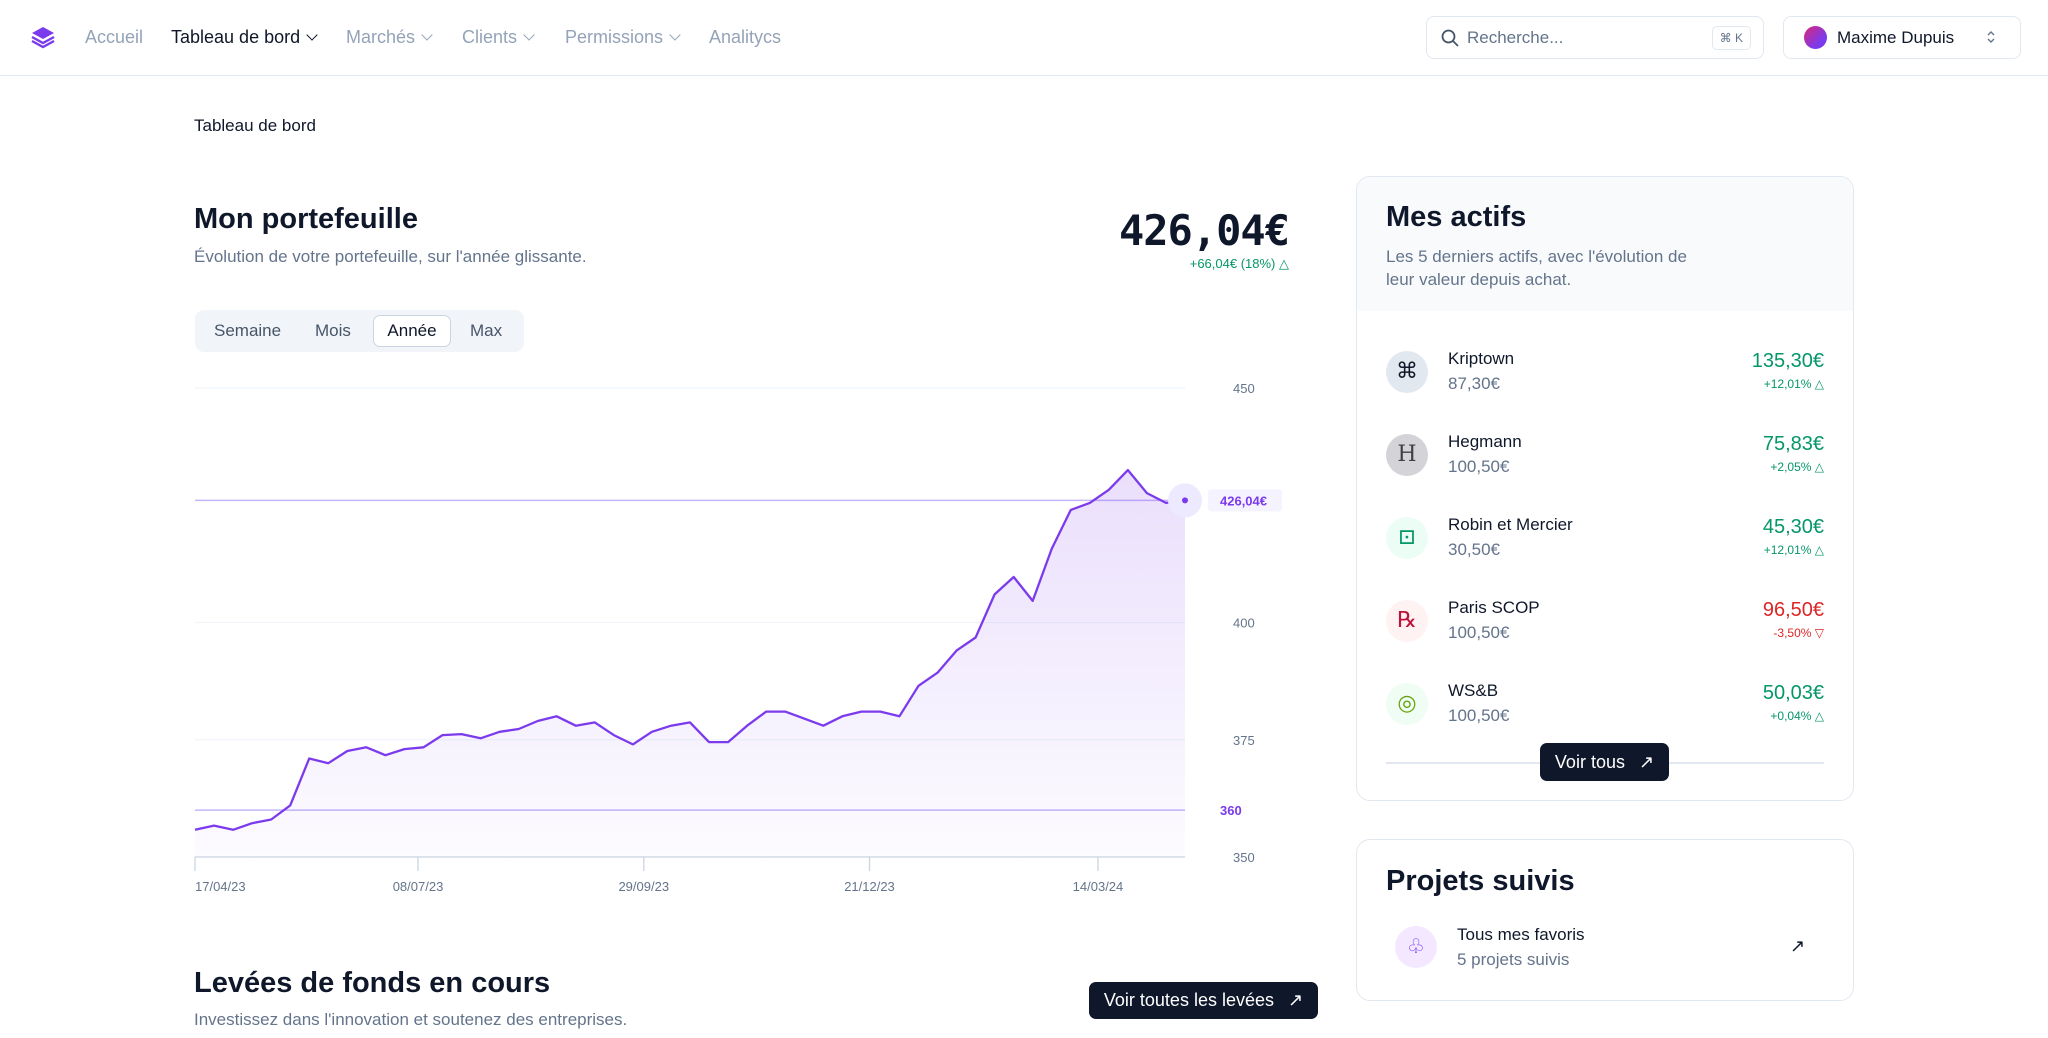 Image resolution: width=2048 pixels, height=1038 pixels. Describe the element at coordinates (1605, 704) in the screenshot. I see `asset-row: ◎ WS&B 100,50€ 50,03€ +0,04% △` at that location.